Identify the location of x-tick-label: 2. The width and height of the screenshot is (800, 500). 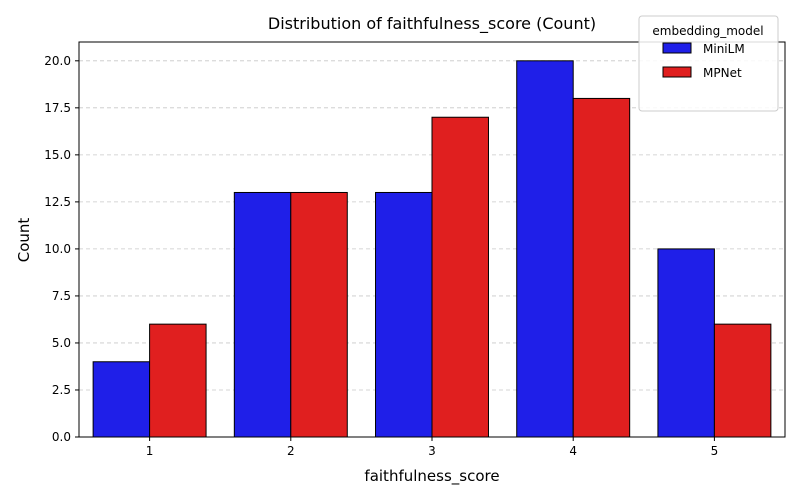
(291, 451).